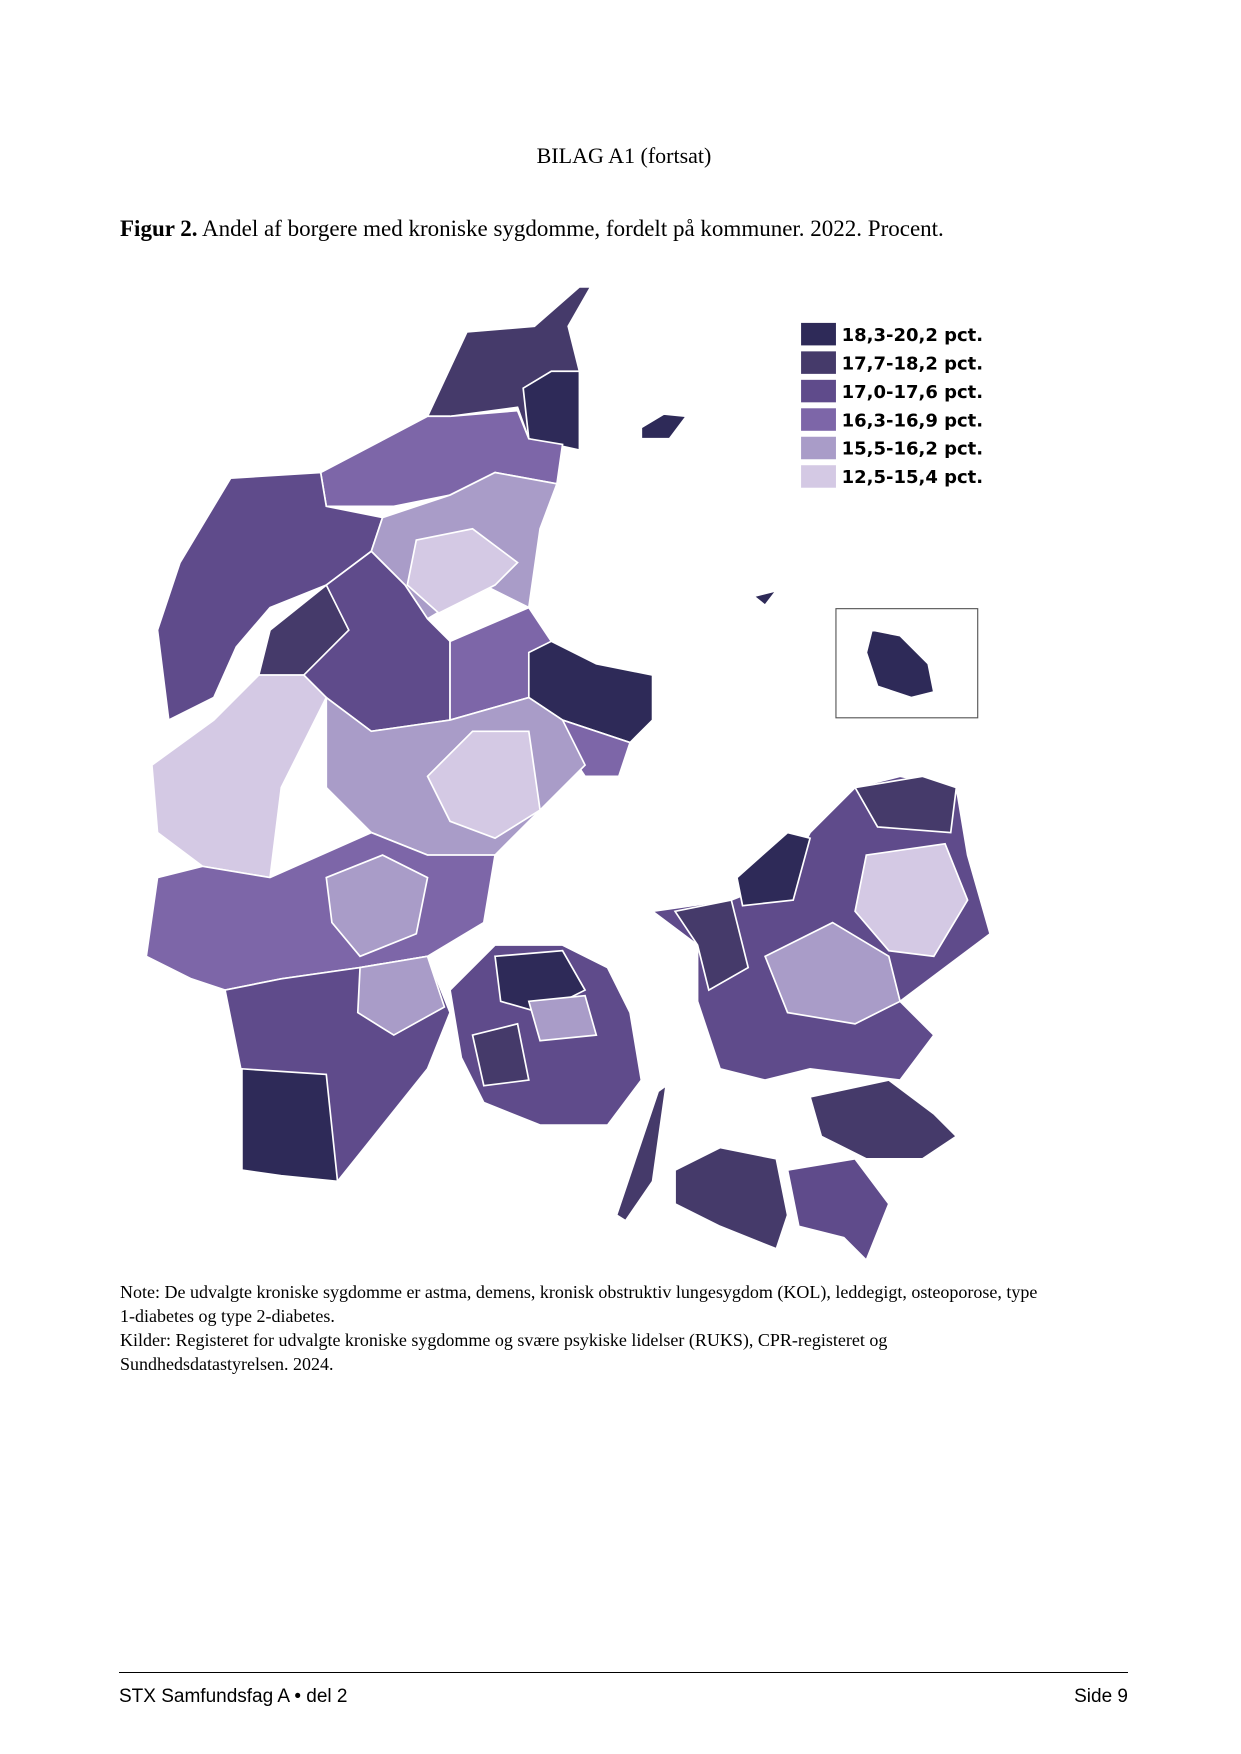  I want to click on legend-label: 16,3-16,9 pct., so click(913, 420).